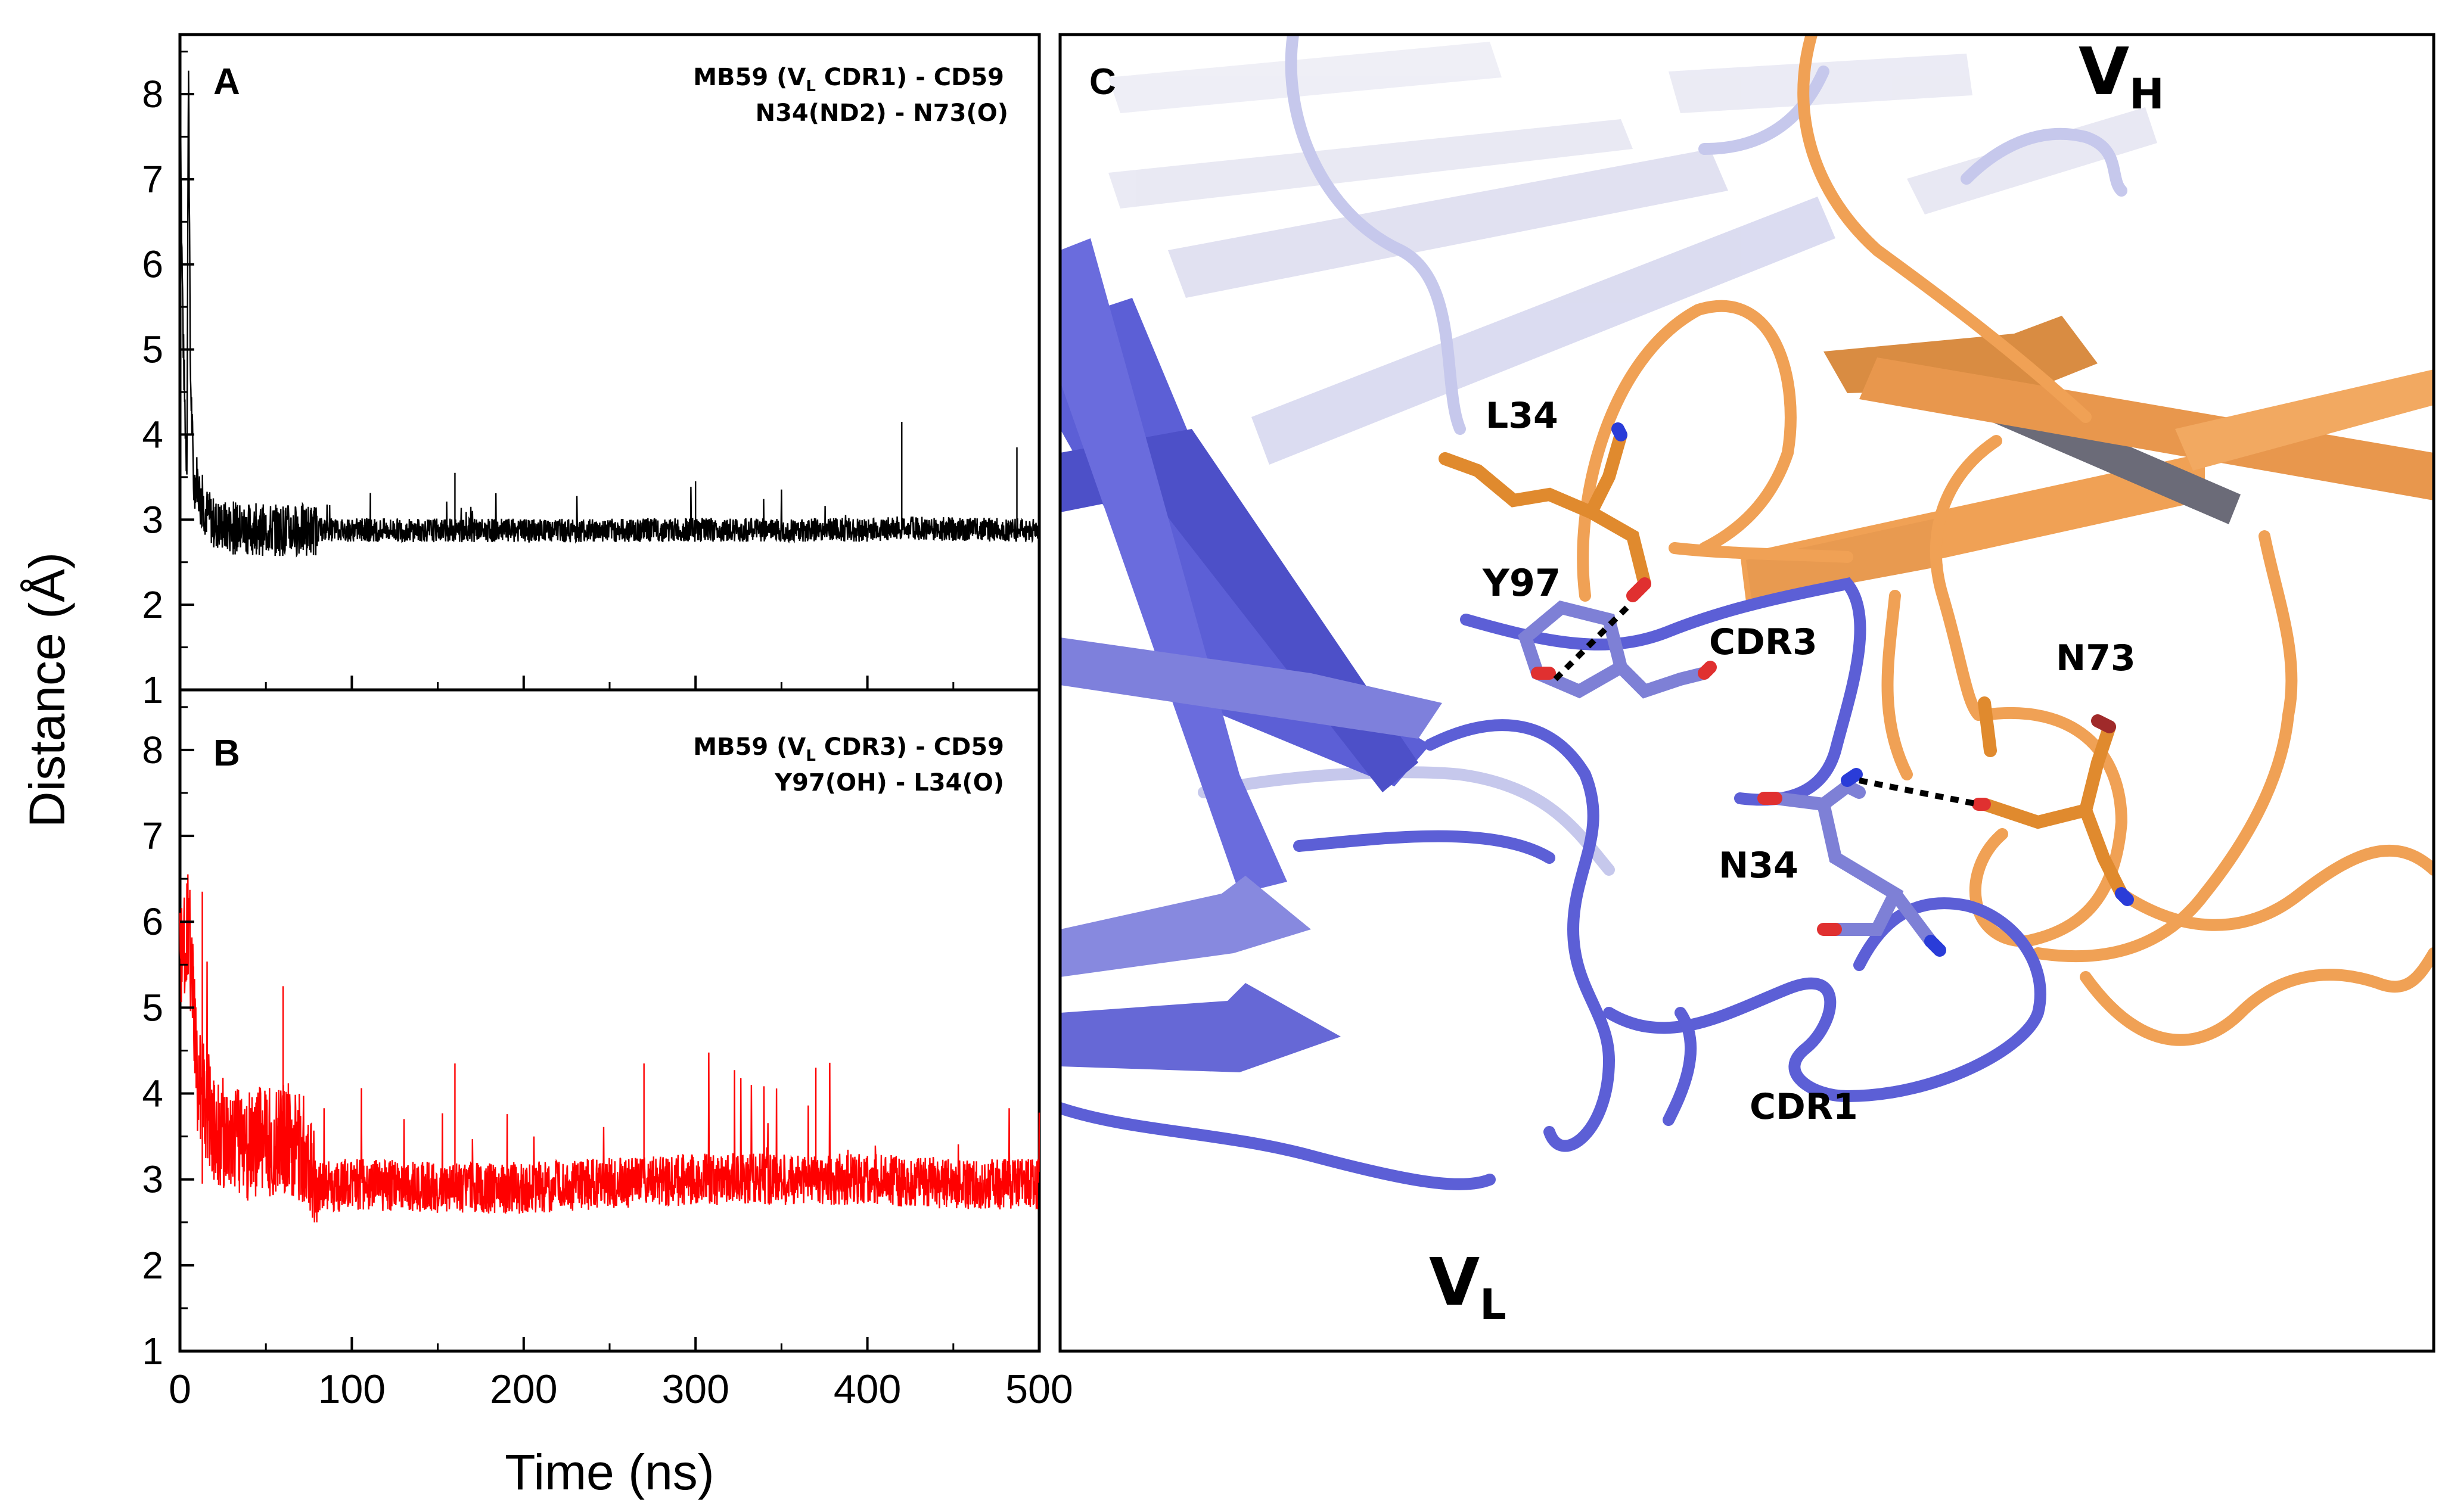  I want to click on panel-a-annotation-line1: MB59 (VL CDR1) - CD59, so click(848, 79).